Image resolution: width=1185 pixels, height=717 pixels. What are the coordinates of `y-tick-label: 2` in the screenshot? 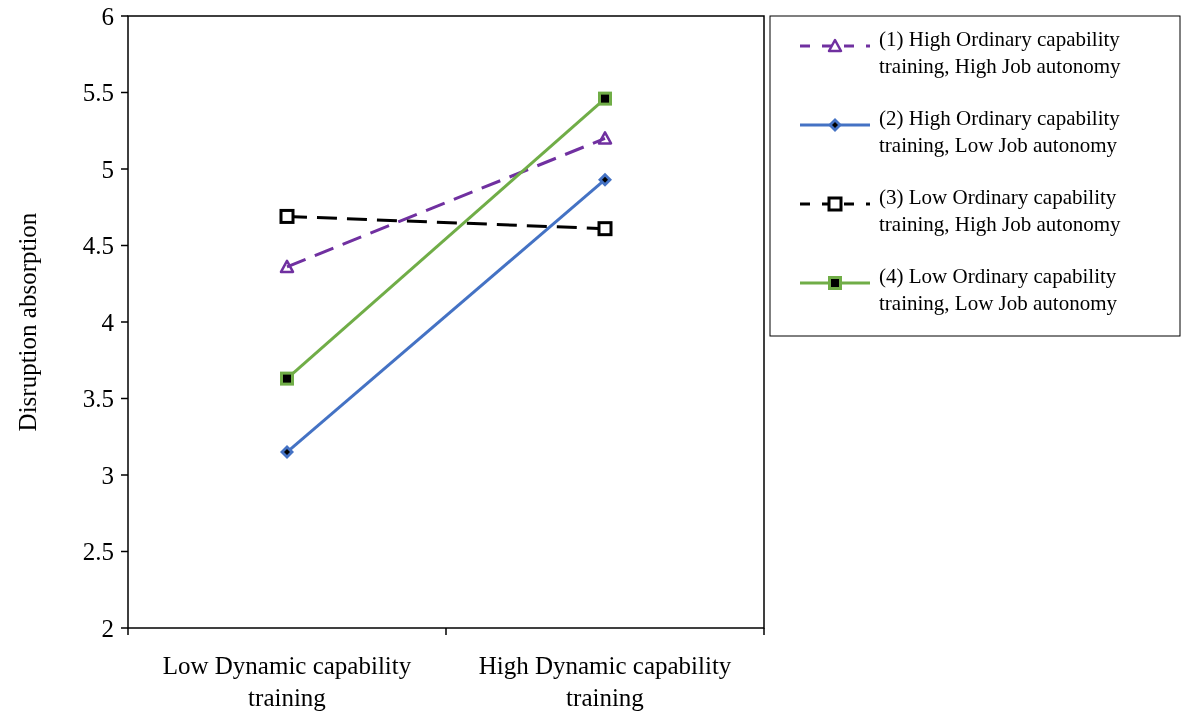 It's located at (107, 628).